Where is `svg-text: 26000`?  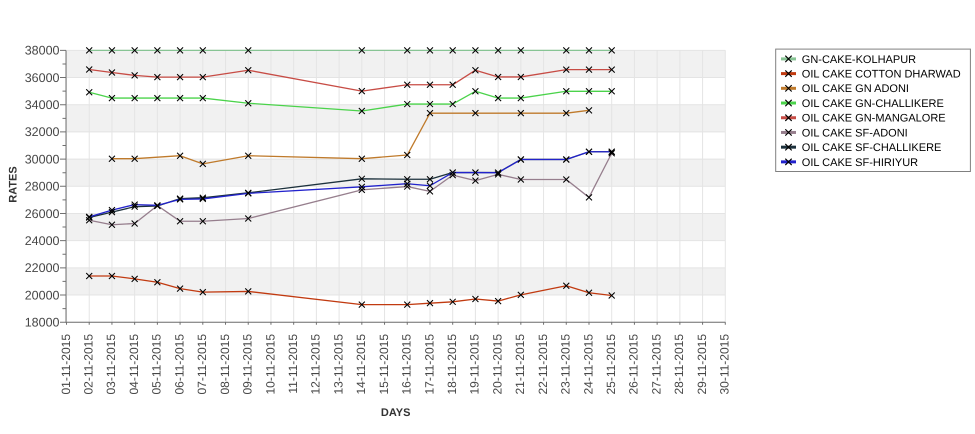 svg-text: 26000 is located at coordinates (42, 214).